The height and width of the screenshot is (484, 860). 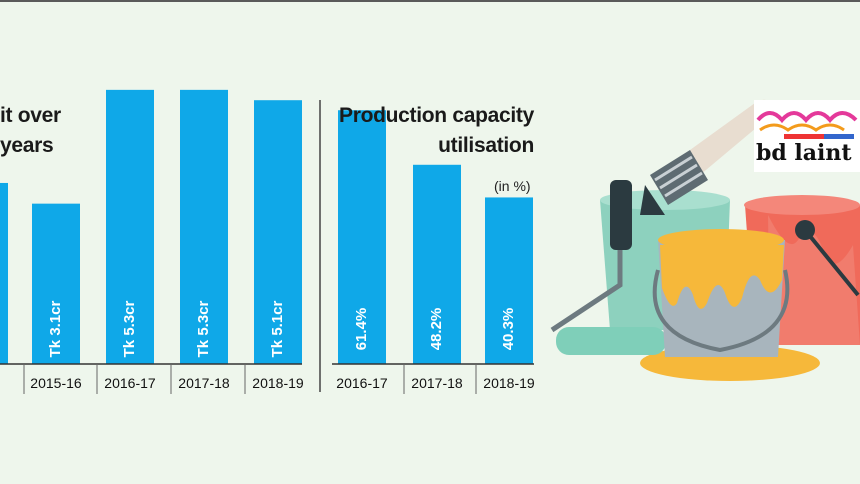 What do you see at coordinates (437, 383) in the screenshot?
I see `tick-label-1-1: 2017-18` at bounding box center [437, 383].